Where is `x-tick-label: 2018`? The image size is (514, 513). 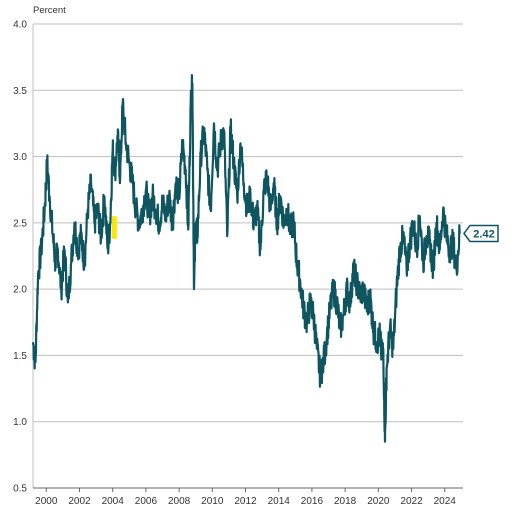 x-tick-label: 2018 is located at coordinates (345, 501).